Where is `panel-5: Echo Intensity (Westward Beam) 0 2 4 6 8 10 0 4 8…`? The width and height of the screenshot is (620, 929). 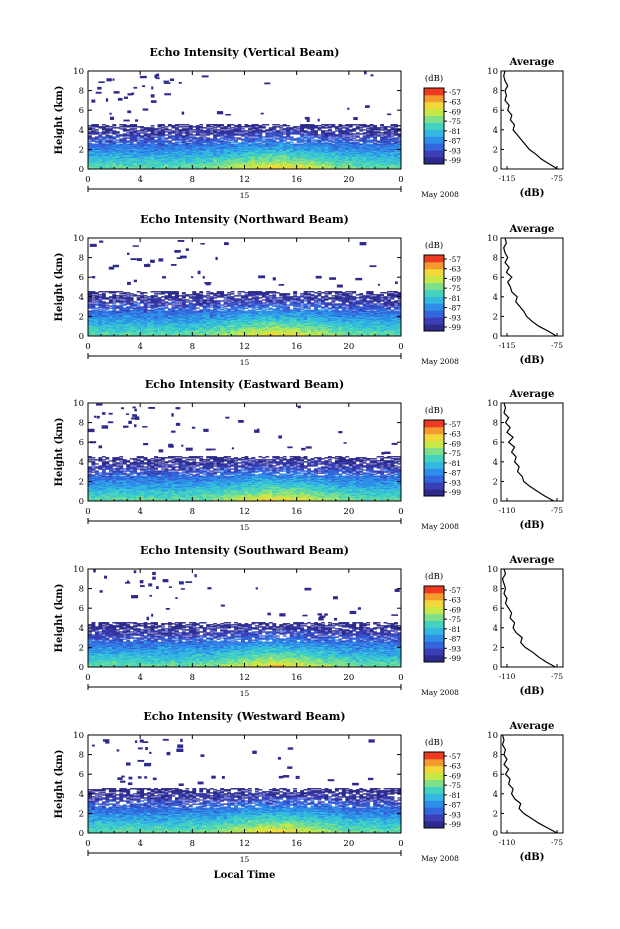
panel-5: Echo Intensity (Westward Beam) 0 2 4 6 8 10 0 4 8… is located at coordinates (309, 787).